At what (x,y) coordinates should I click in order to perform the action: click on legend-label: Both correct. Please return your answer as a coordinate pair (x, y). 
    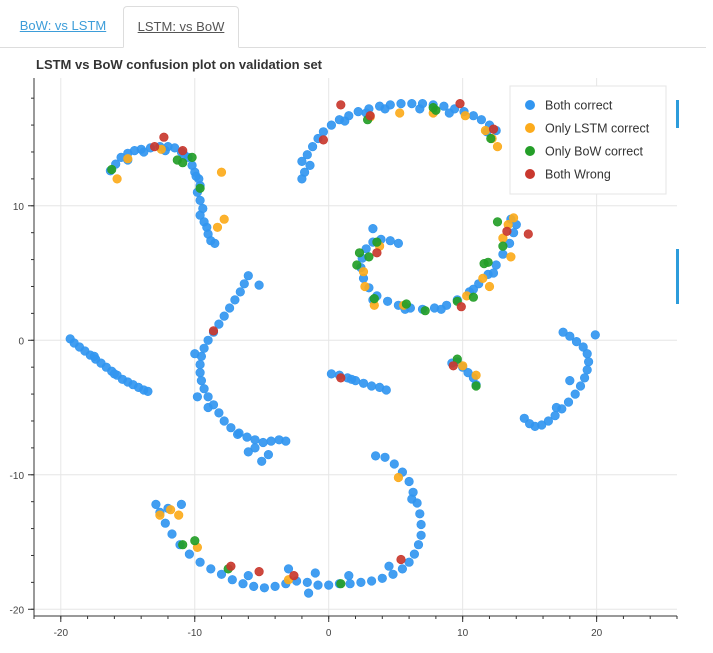
    Looking at the image, I should click on (579, 106).